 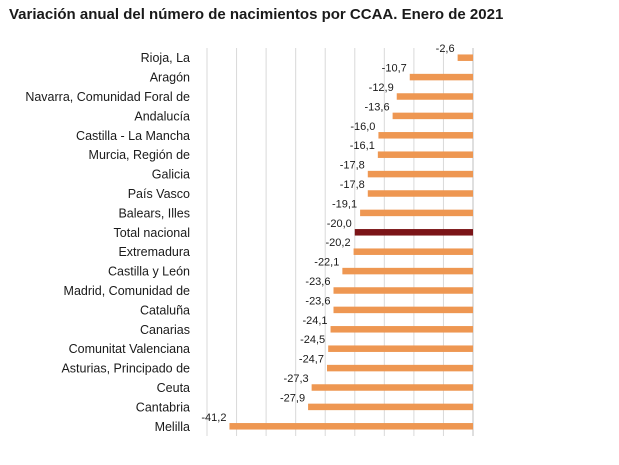 What do you see at coordinates (326, 263) in the screenshot?
I see `bar-value-label: -22,1` at bounding box center [326, 263].